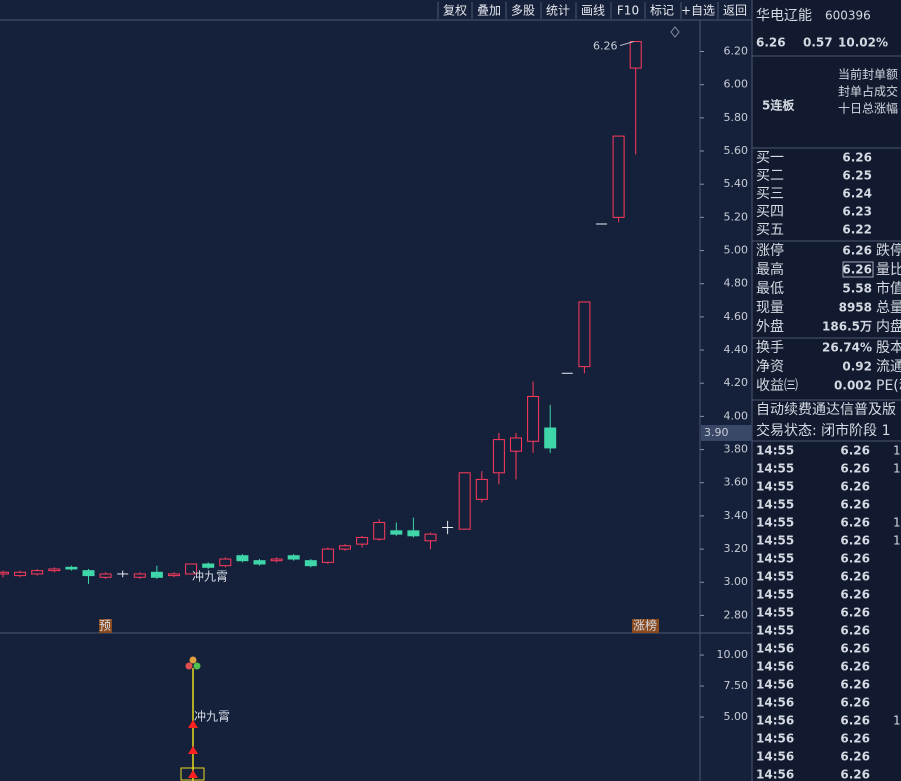 The width and height of the screenshot is (901, 781). I want to click on toolbar-button: 叠加, so click(489, 11).